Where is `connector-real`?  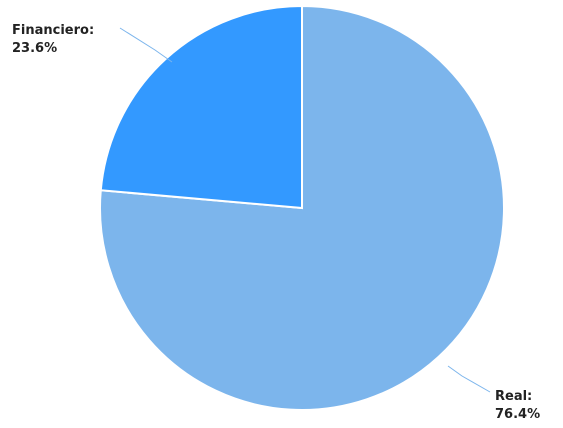
connector-real is located at coordinates (469, 379).